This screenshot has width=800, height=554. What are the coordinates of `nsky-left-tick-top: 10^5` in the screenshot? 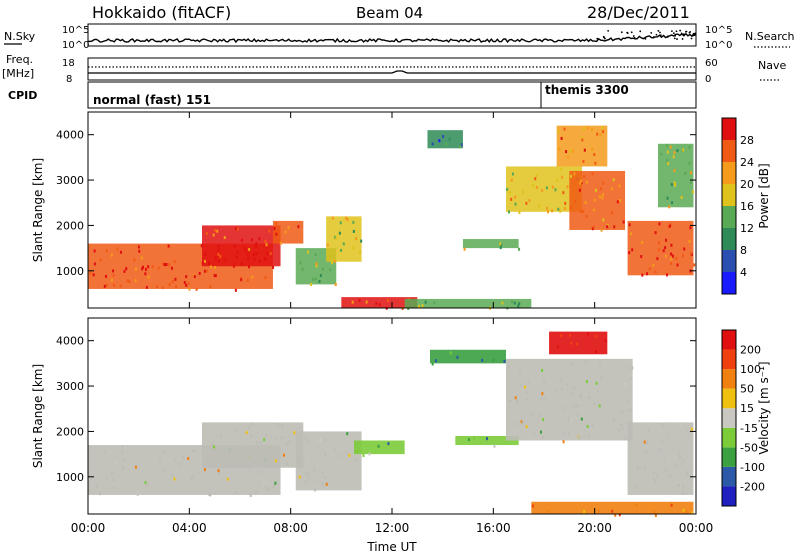 It's located at (75, 30).